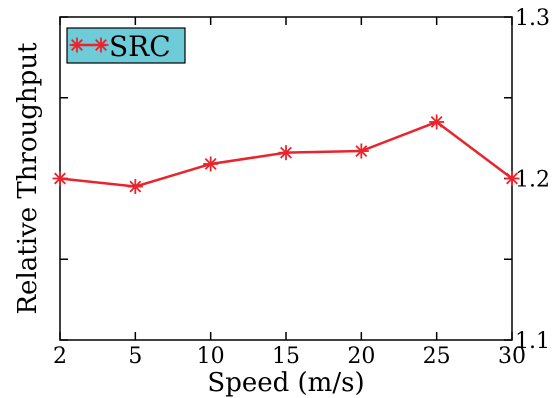  What do you see at coordinates (512, 356) in the screenshot?
I see `x-tick-label: 30` at bounding box center [512, 356].